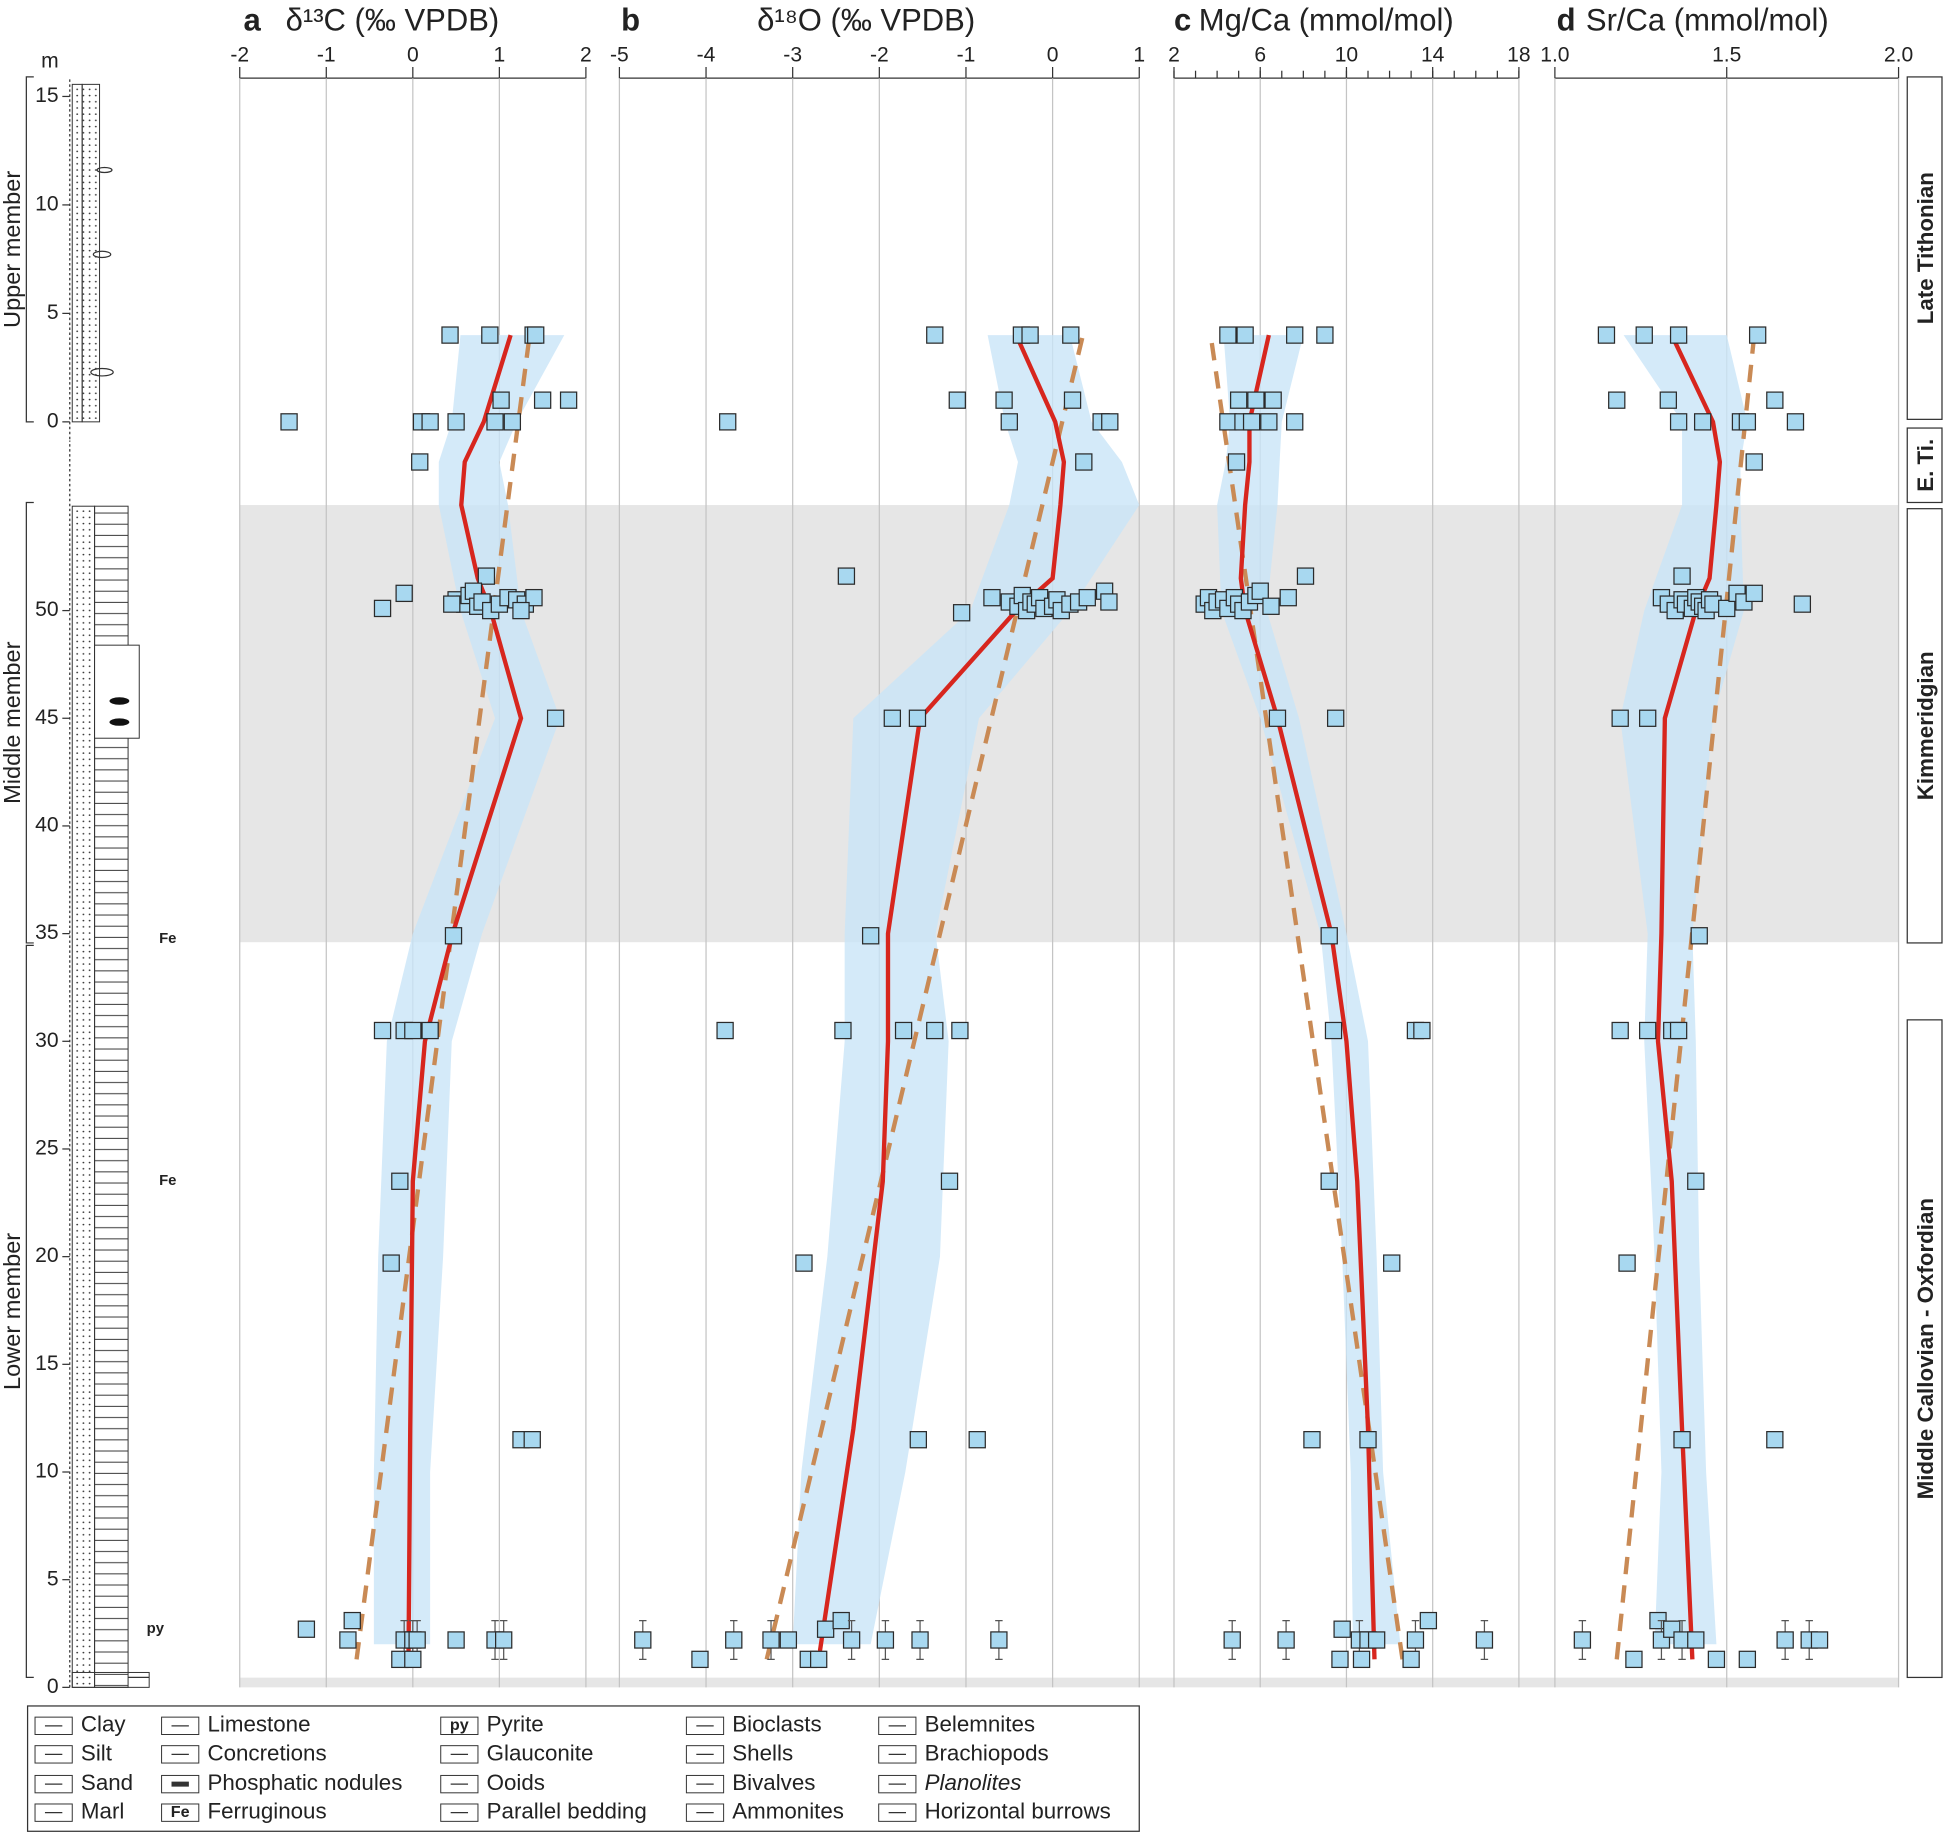  What do you see at coordinates (326, 54) in the screenshot?
I see `x-tick-label: -1` at bounding box center [326, 54].